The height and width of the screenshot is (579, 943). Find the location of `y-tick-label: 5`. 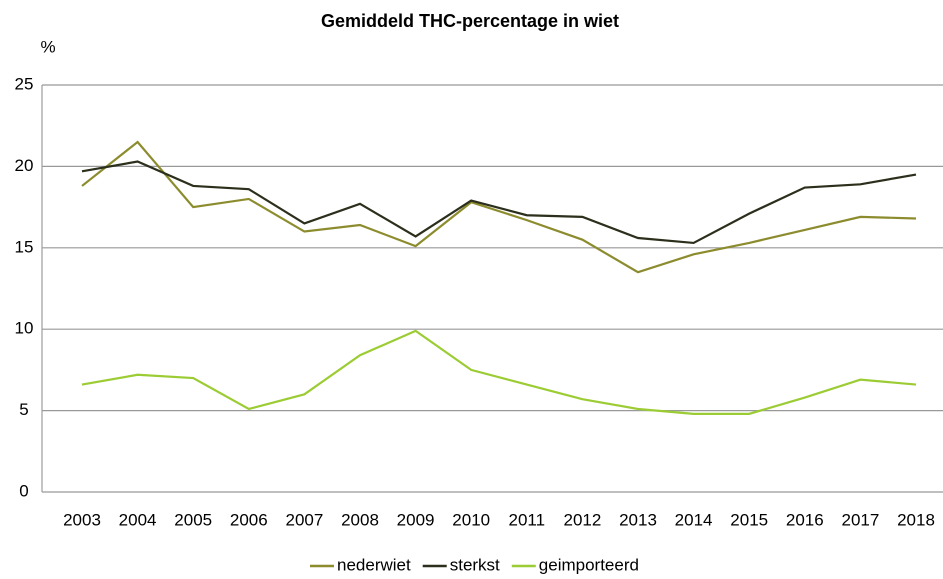

y-tick-label: 5 is located at coordinates (23, 409).